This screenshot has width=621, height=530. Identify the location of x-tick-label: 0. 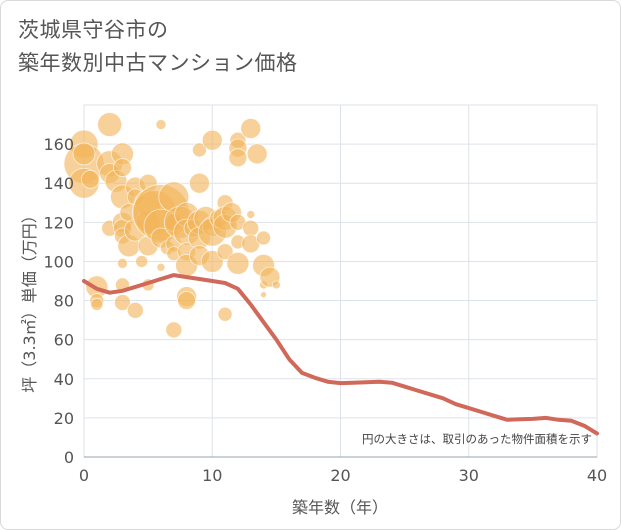
(84, 475).